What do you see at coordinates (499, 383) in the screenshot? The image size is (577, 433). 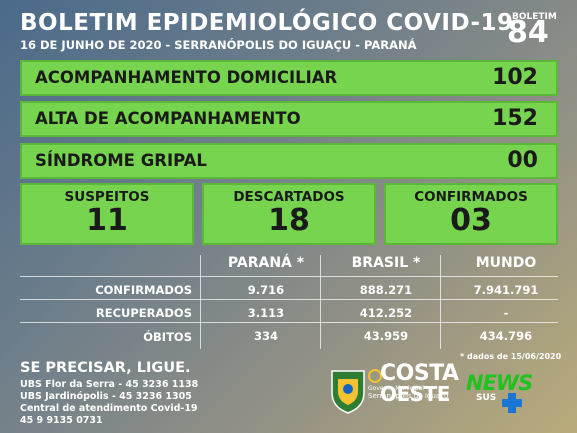 I see `news-logo: NEWS` at bounding box center [499, 383].